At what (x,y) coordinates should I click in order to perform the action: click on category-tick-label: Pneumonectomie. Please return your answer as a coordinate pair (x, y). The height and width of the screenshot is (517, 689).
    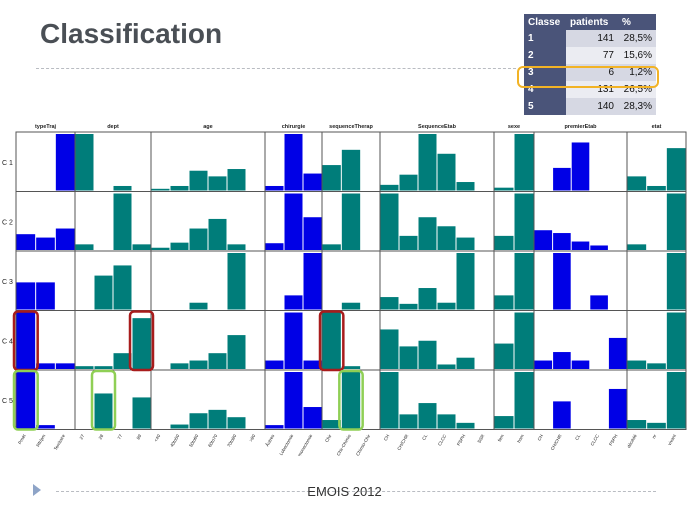
    Looking at the image, I should click on (303, 444).